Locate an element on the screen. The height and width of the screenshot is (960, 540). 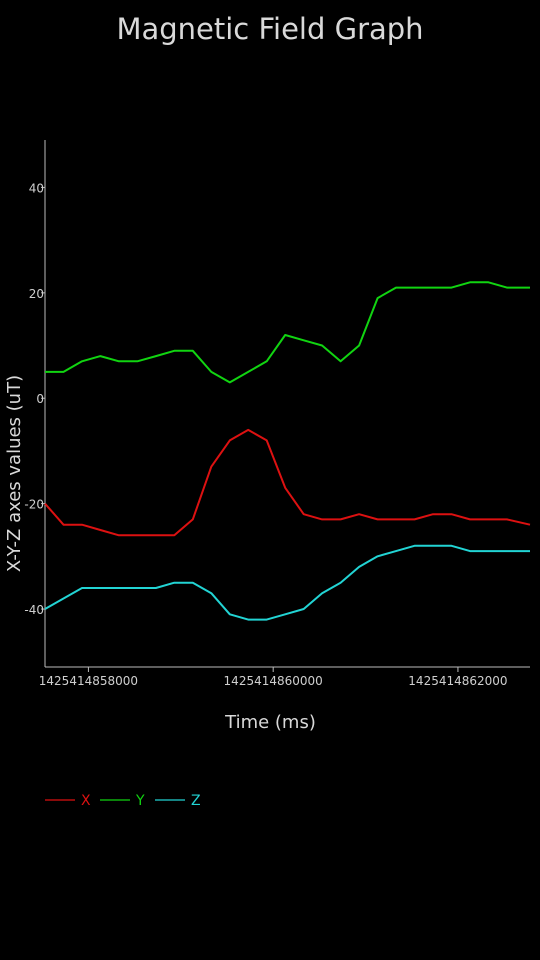
legend-label-y: Y is located at coordinates (140, 801).